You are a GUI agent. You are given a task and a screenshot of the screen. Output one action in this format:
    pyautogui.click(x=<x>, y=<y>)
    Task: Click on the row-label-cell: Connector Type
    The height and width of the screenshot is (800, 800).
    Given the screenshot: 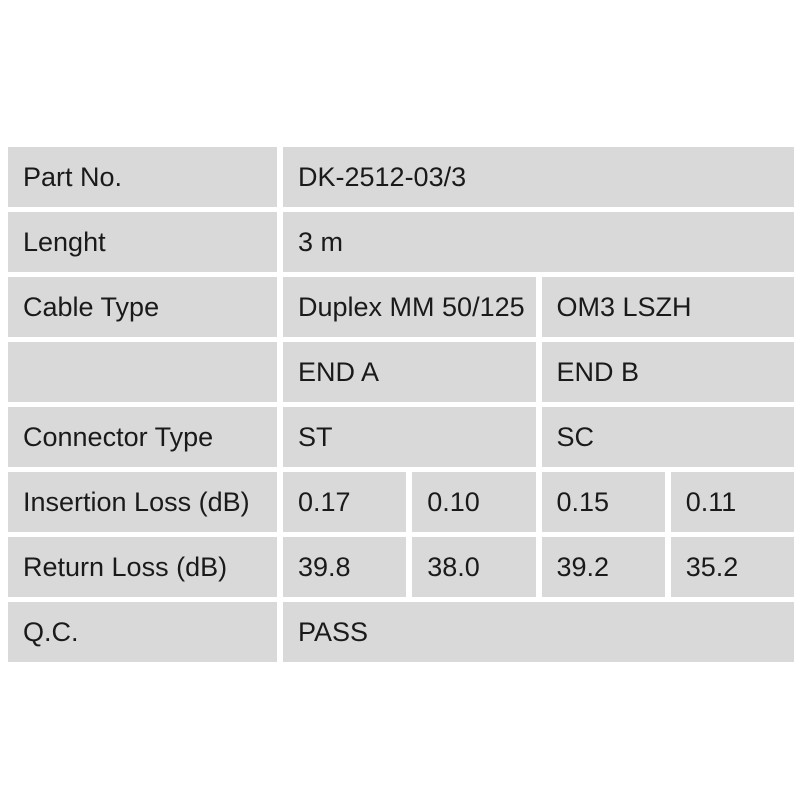 What is the action you would take?
    pyautogui.click(x=142, y=437)
    